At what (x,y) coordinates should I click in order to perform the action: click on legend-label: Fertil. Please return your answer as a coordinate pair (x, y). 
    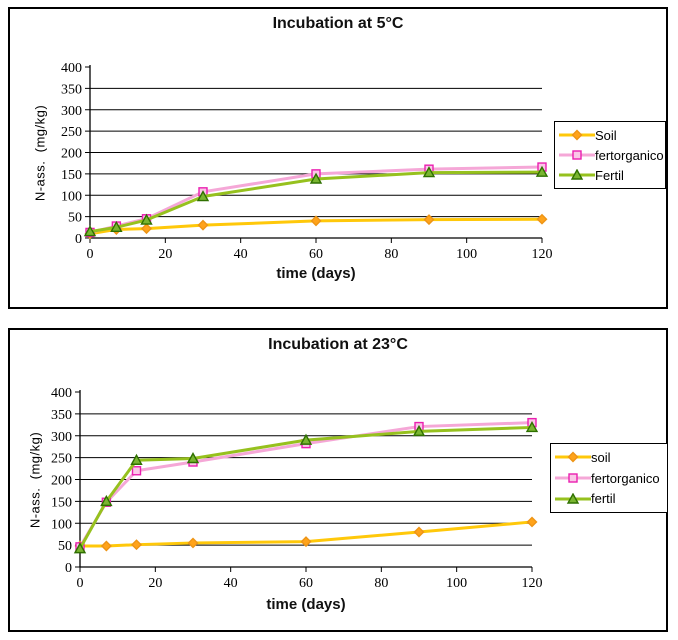
    Looking at the image, I should click on (609, 175).